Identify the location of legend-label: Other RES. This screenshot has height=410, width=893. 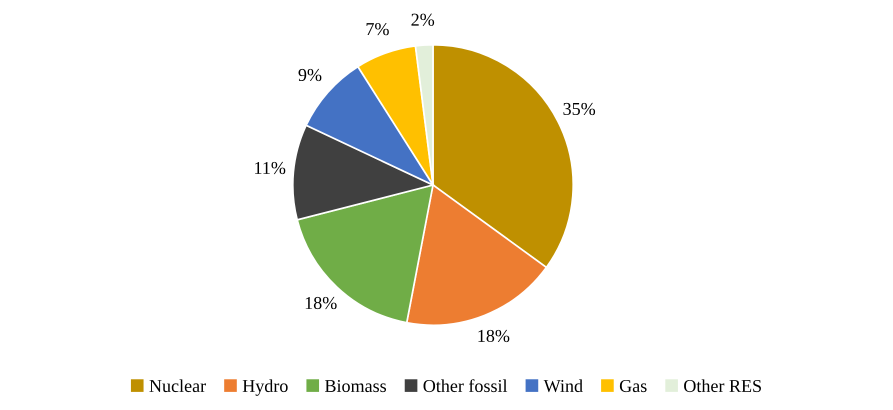
(722, 385).